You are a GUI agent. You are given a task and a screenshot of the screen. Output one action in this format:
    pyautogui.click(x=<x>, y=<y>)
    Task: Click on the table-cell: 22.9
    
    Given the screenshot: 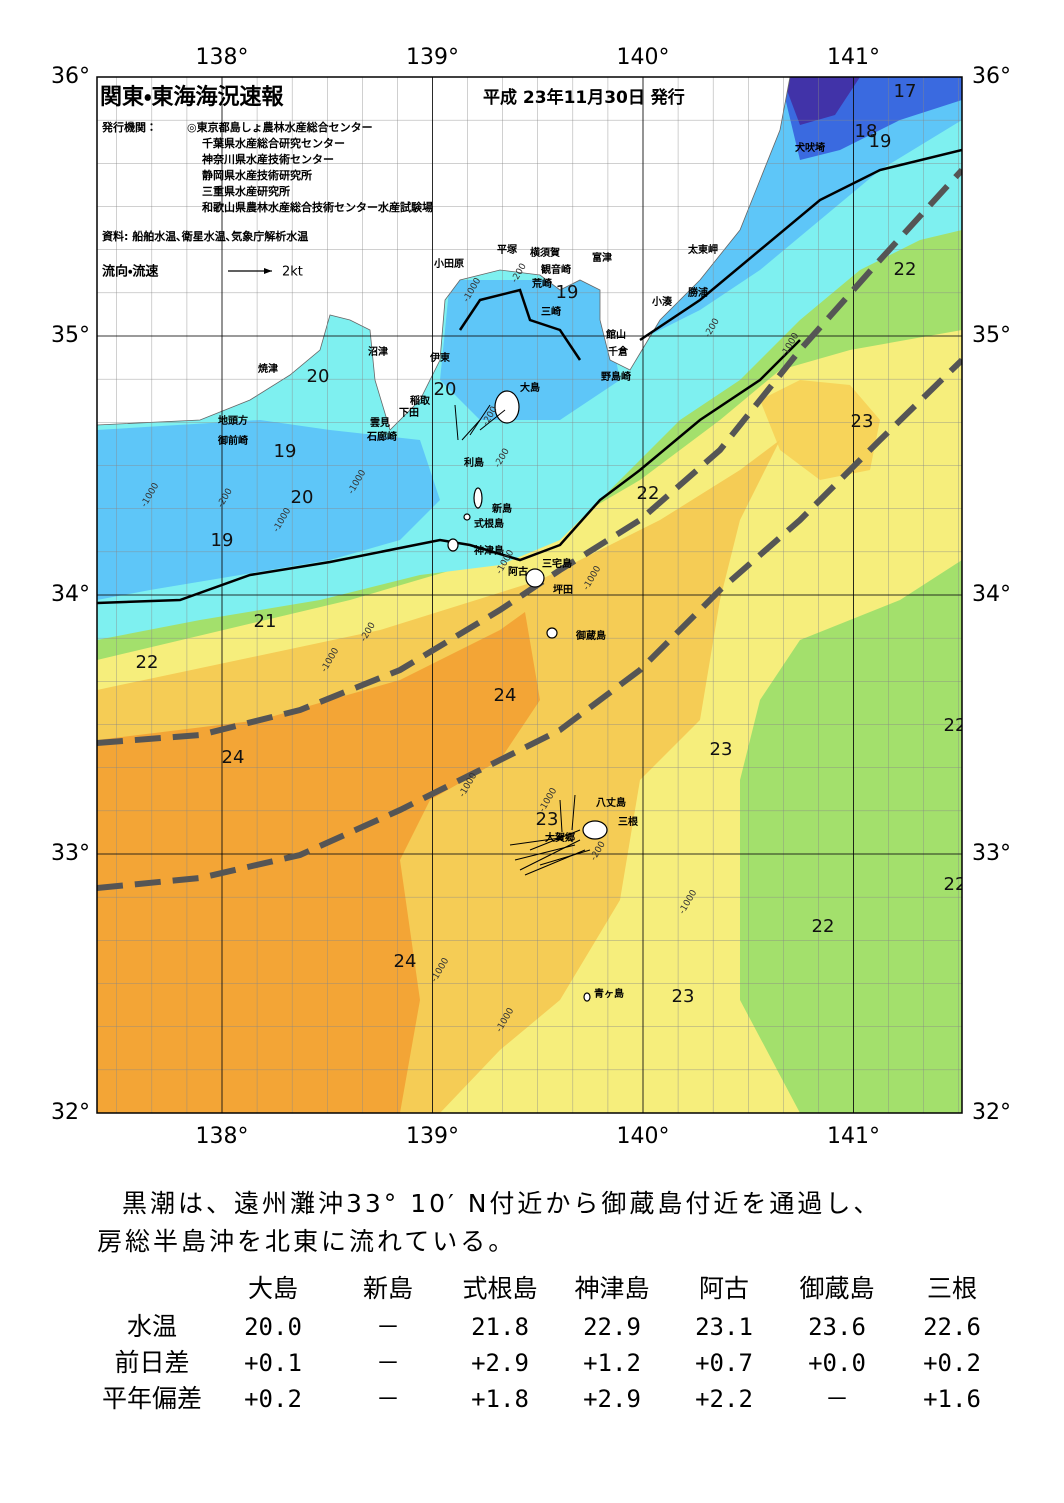 What is the action you would take?
    pyautogui.click(x=612, y=1327)
    